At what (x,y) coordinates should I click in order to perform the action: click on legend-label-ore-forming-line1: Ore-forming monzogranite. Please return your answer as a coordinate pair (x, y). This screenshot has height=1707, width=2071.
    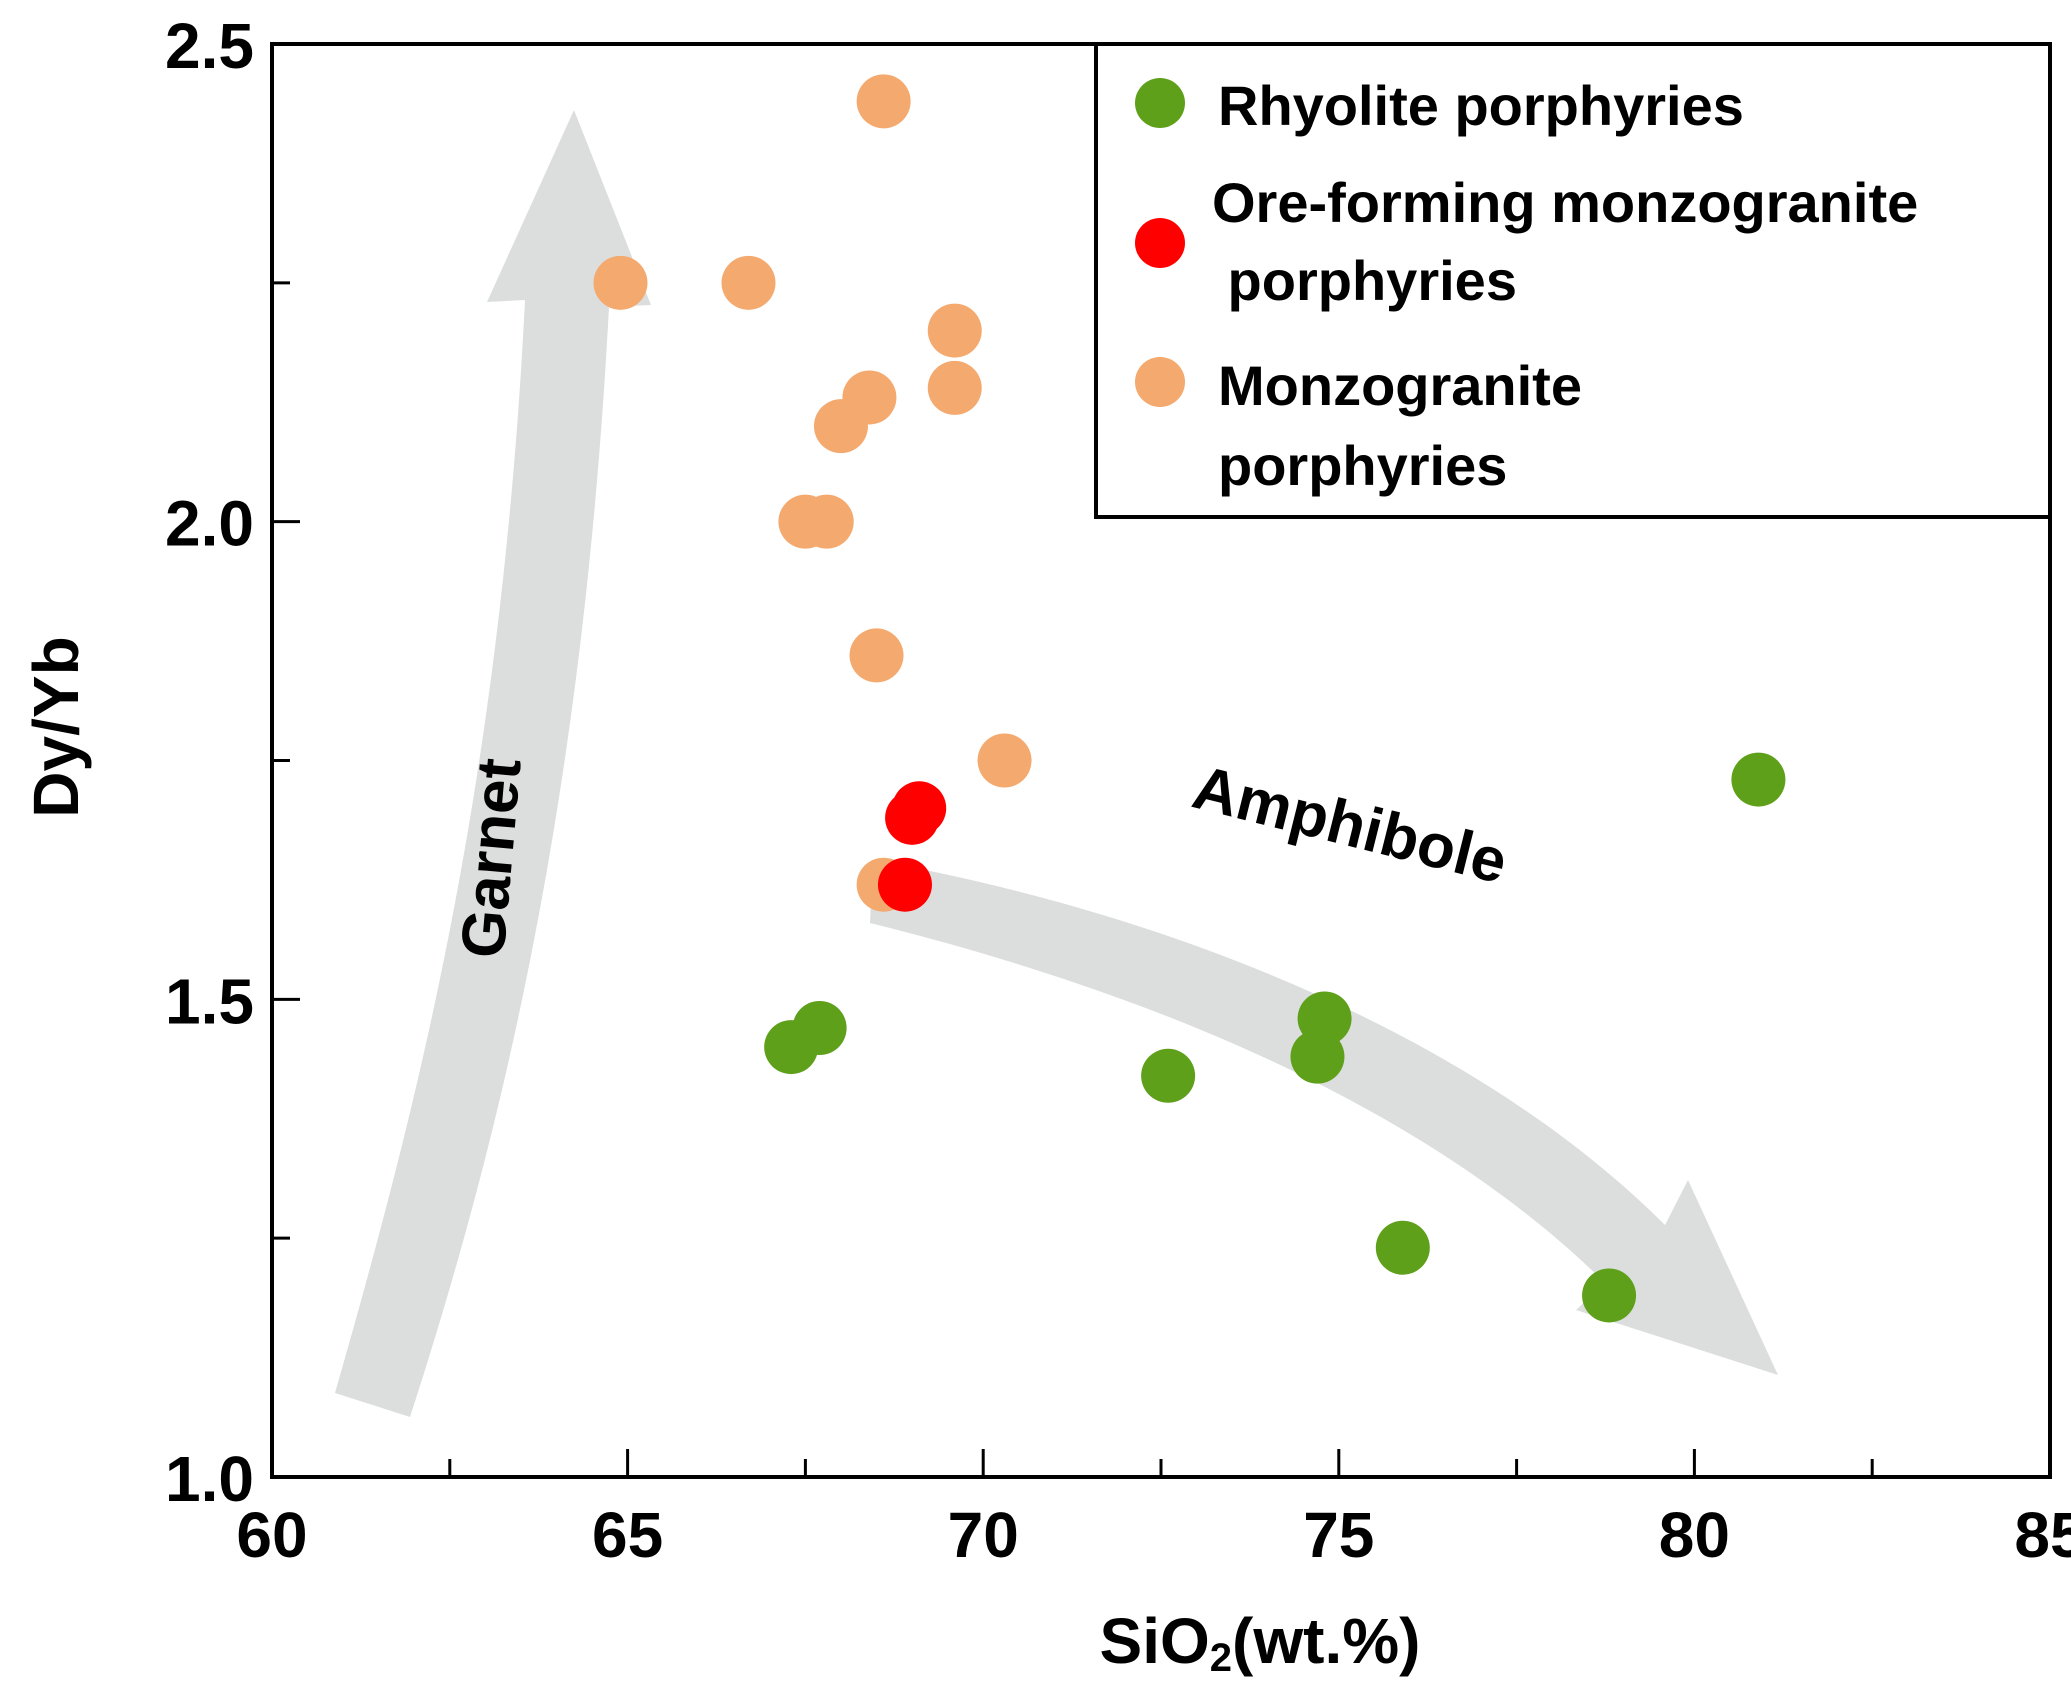
    Looking at the image, I should click on (1565, 202).